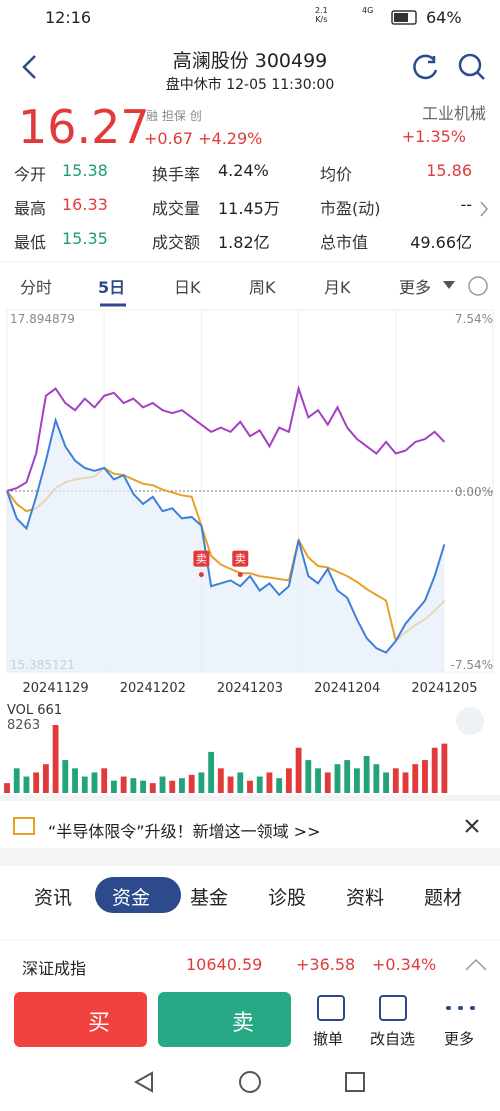 This screenshot has width=500, height=1111. What do you see at coordinates (472, 826) in the screenshot?
I see `close-icon` at bounding box center [472, 826].